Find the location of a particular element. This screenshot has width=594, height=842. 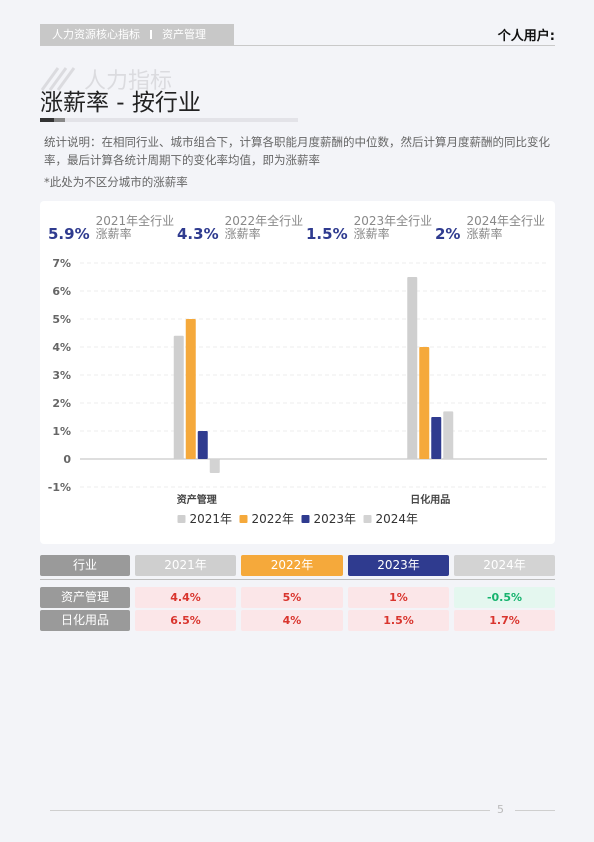

table-row: 日化用品 6.5% 4% 1.5% 1.7% is located at coordinates (297, 620).